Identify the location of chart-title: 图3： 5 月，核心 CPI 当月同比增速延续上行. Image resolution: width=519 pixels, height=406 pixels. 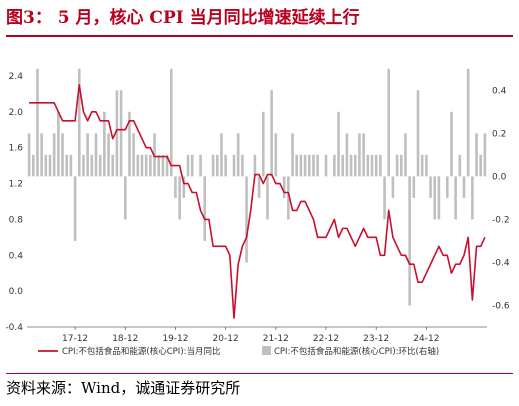
(183, 18).